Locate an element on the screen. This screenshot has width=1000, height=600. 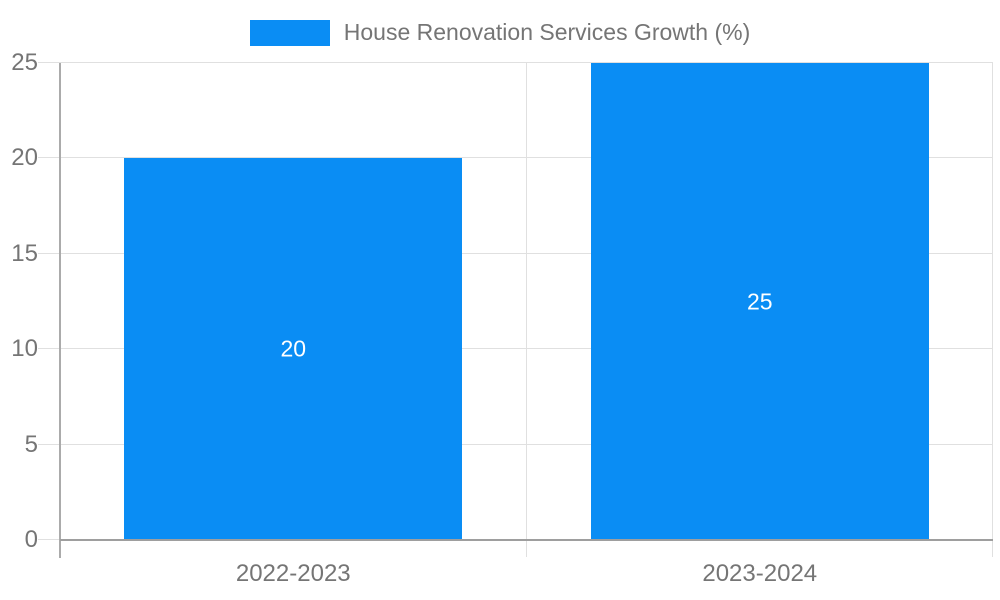
y-axis-tick-label-15: 15 is located at coordinates (24, 253).